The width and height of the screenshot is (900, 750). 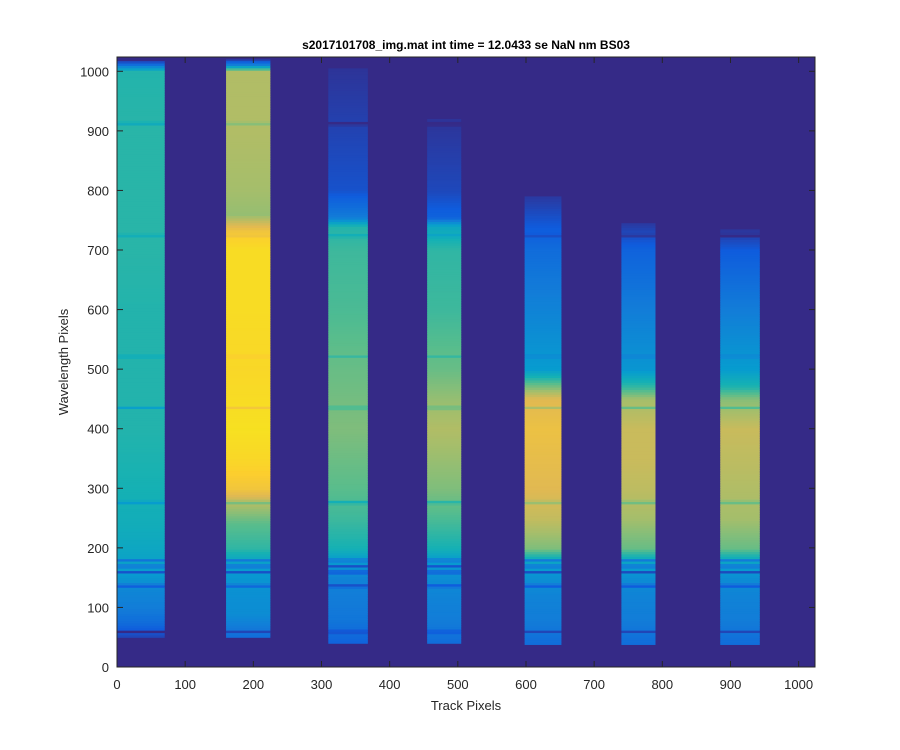 I want to click on x-tick-label: 300, so click(x=322, y=684).